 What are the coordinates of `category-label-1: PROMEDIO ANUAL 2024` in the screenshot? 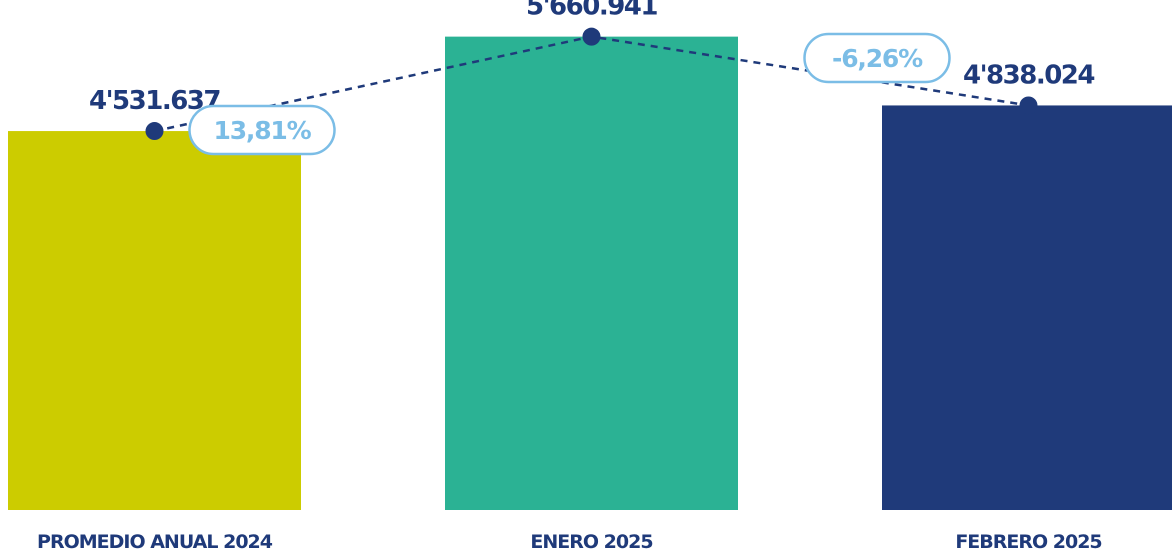 It's located at (155, 542).